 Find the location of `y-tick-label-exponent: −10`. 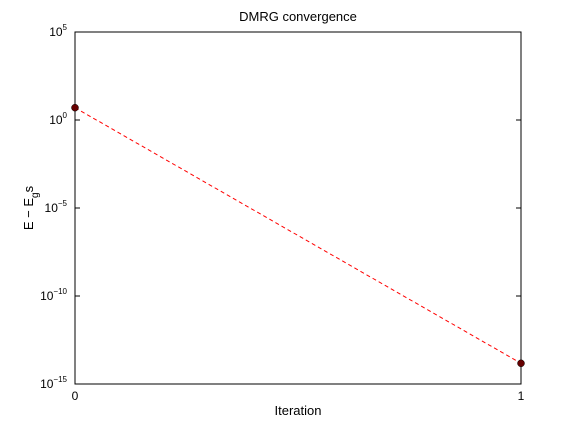

y-tick-label-exponent: −10 is located at coordinates (60, 291).